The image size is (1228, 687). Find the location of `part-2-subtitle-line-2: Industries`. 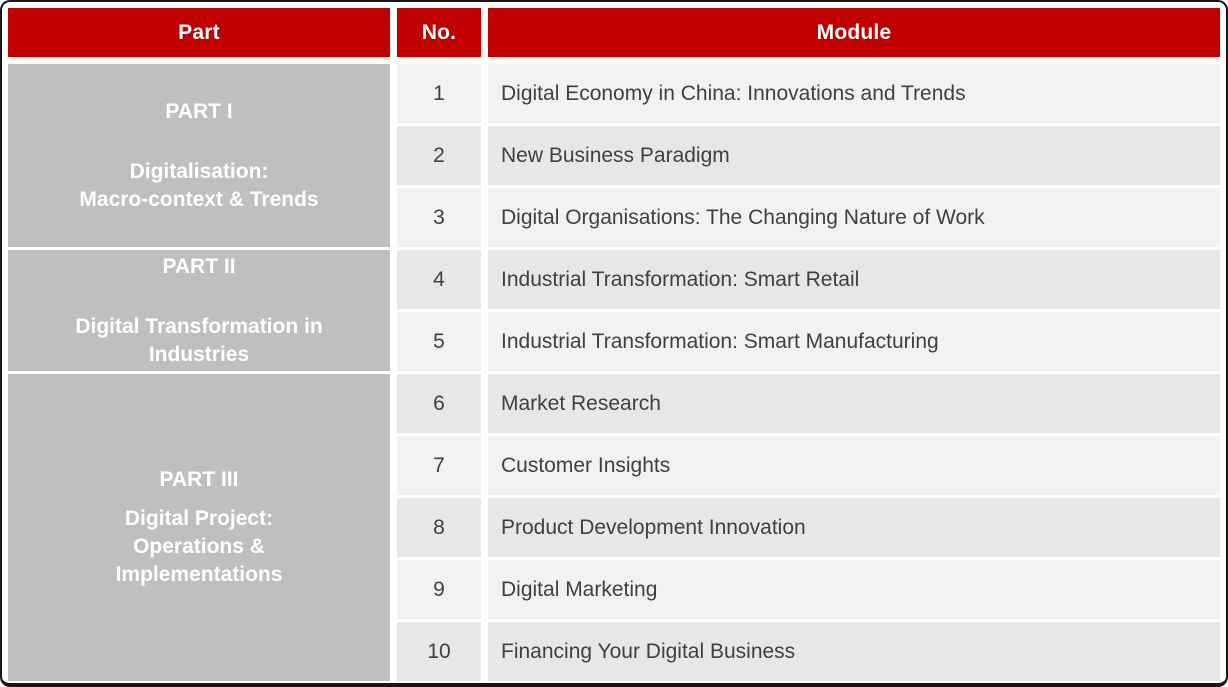

part-2-subtitle-line-2: Industries is located at coordinates (199, 354).